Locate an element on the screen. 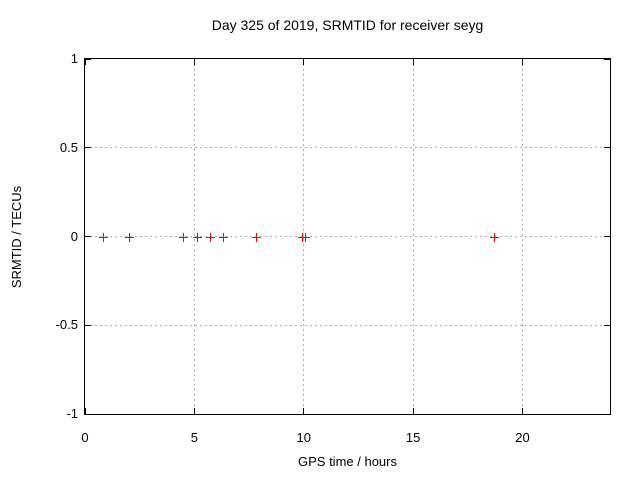  x-tick-label: 0 is located at coordinates (85, 437).